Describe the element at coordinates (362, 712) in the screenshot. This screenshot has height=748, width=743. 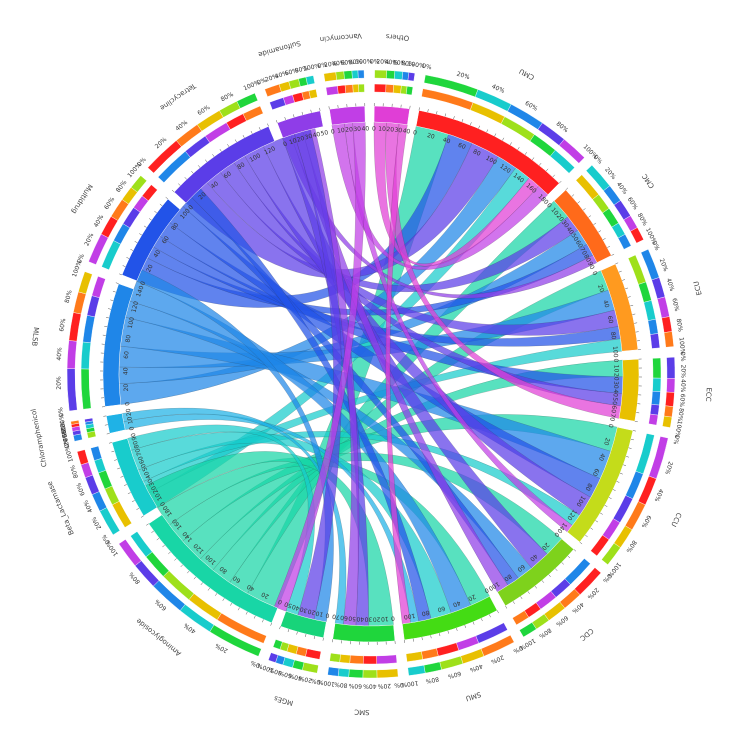
I see `sector-label-smc: SMC` at that location.